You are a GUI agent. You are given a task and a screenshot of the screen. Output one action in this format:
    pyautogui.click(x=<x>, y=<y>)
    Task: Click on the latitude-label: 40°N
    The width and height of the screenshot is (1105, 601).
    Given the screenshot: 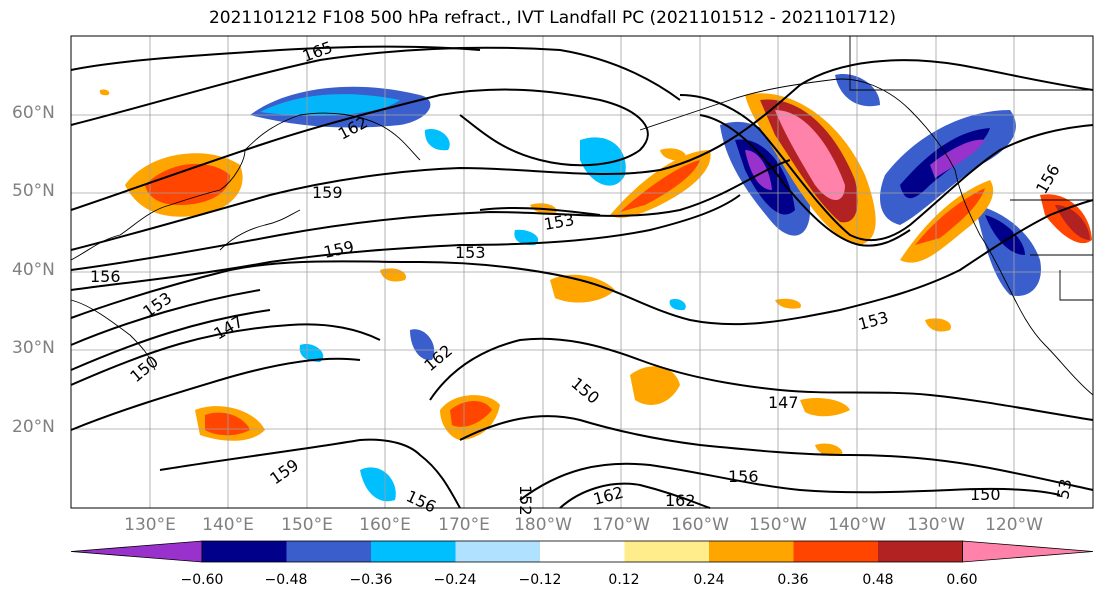 What is the action you would take?
    pyautogui.click(x=33, y=270)
    